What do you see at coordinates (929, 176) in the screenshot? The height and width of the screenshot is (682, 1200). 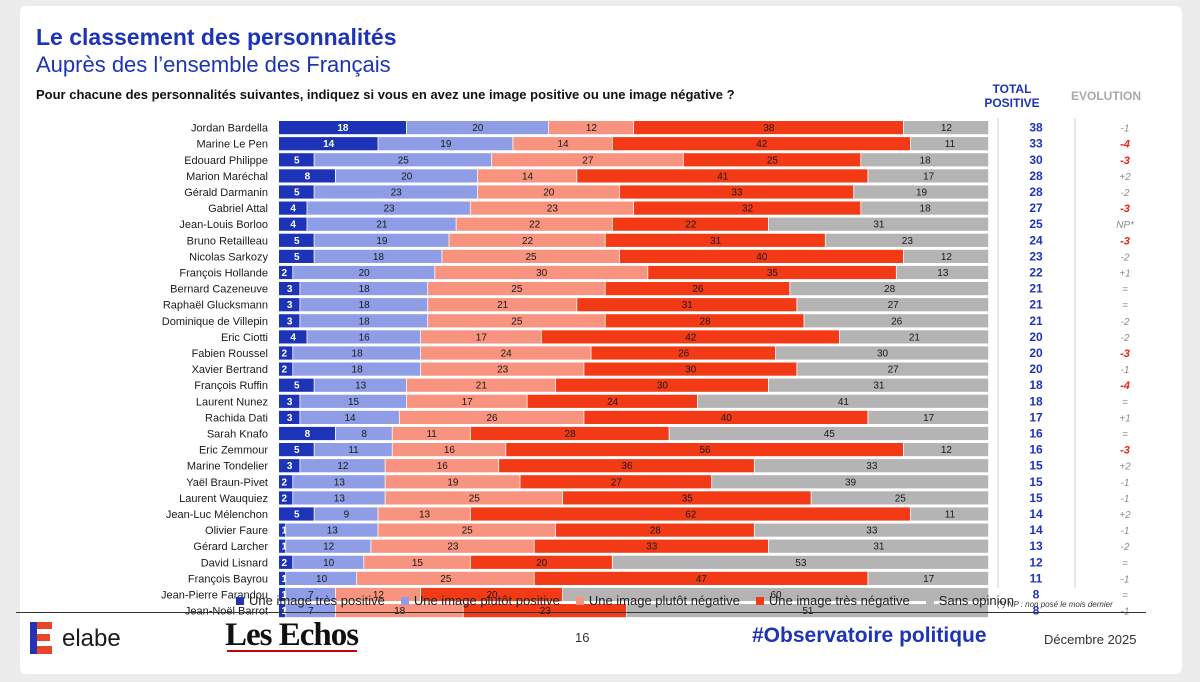 I see `bar-value-label: 17` at bounding box center [929, 176].